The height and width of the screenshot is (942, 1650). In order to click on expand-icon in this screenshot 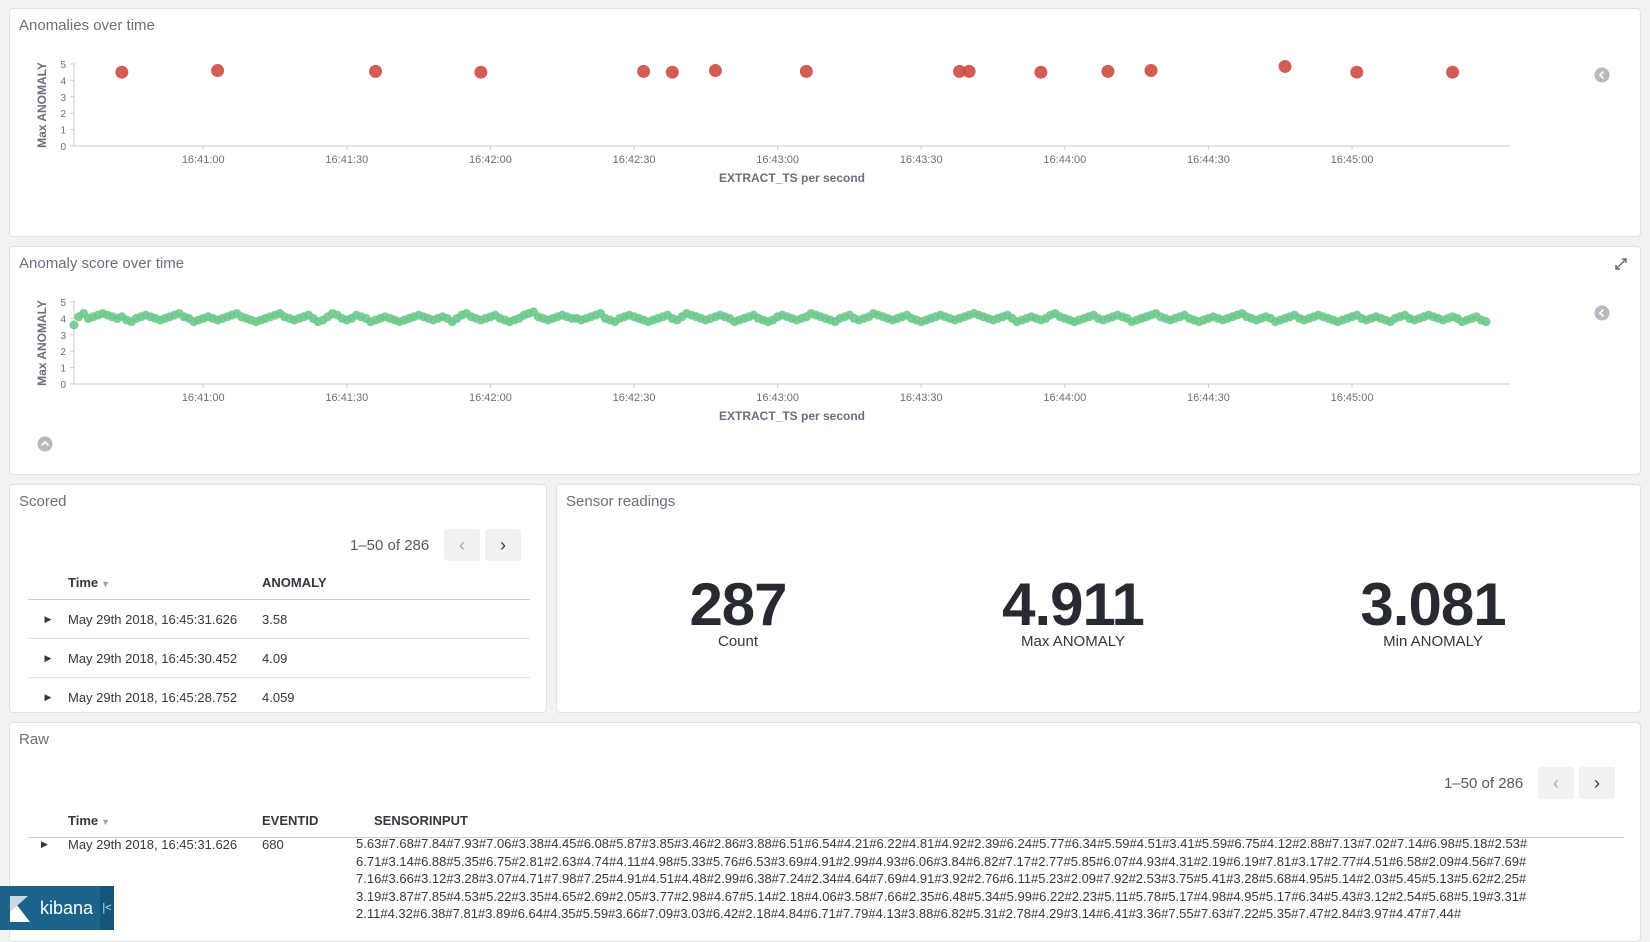, I will do `click(1621, 266)`.